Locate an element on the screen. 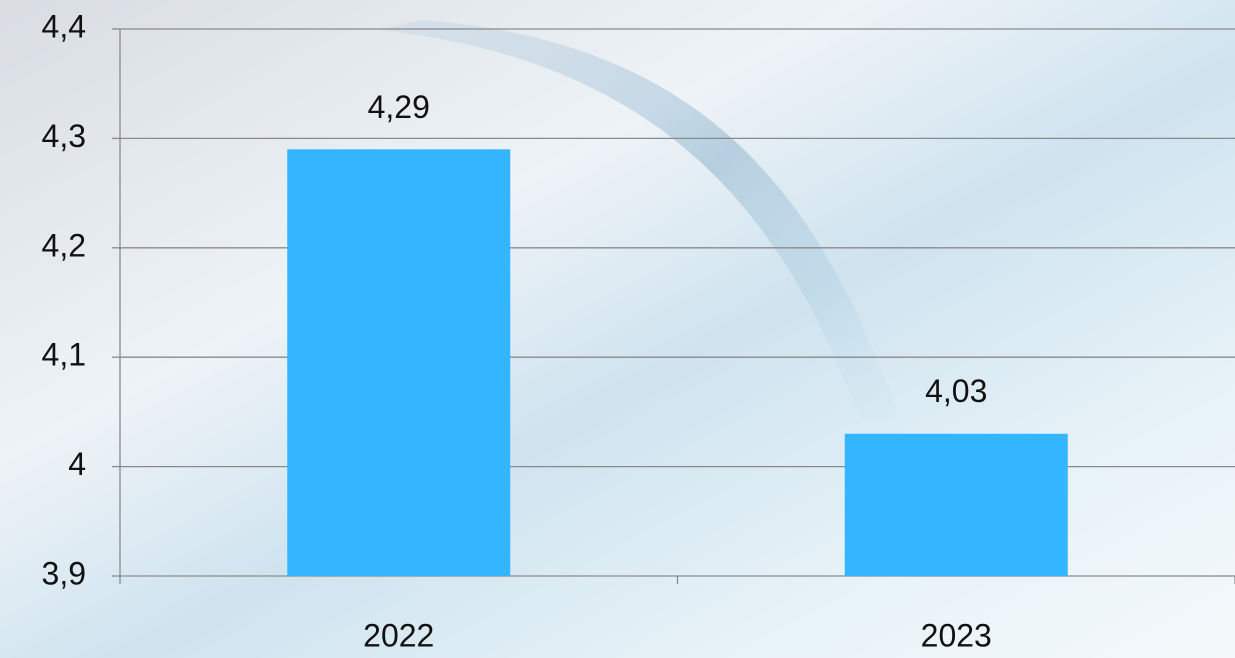 This screenshot has width=1235, height=658. data-label: 4,29 is located at coordinates (399, 107).